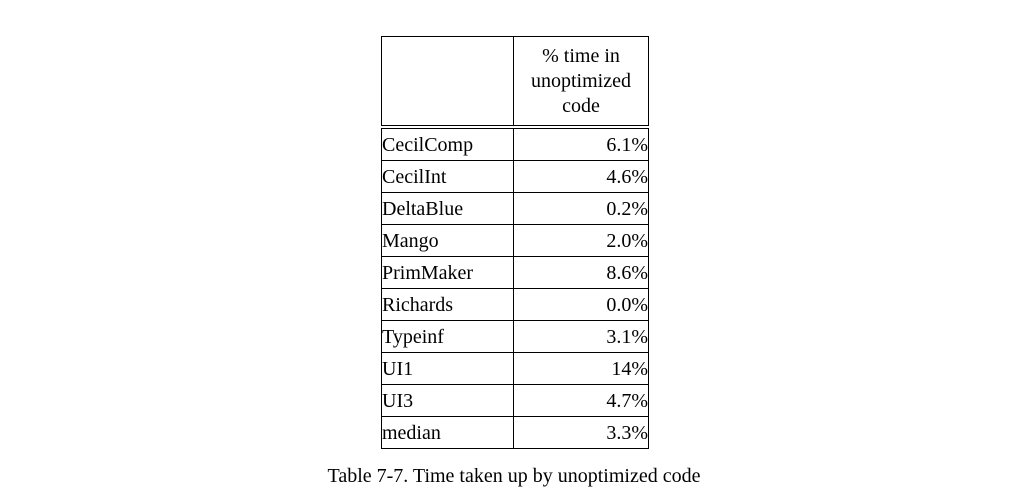  I want to click on table-row: UI1 14%, so click(515, 368).